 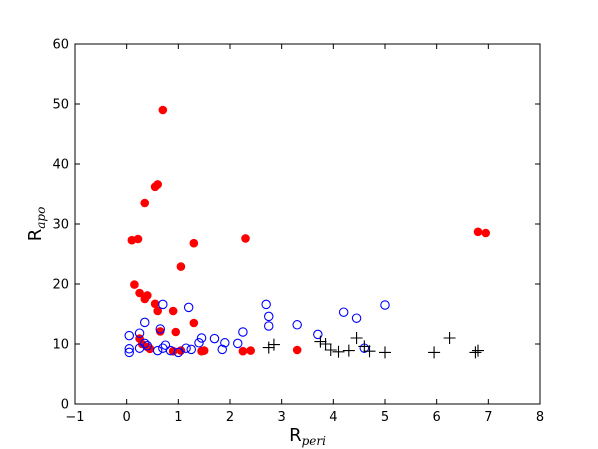 What do you see at coordinates (41, 218) in the screenshot?
I see `y-axis-label-subscript: apo` at bounding box center [41, 218].